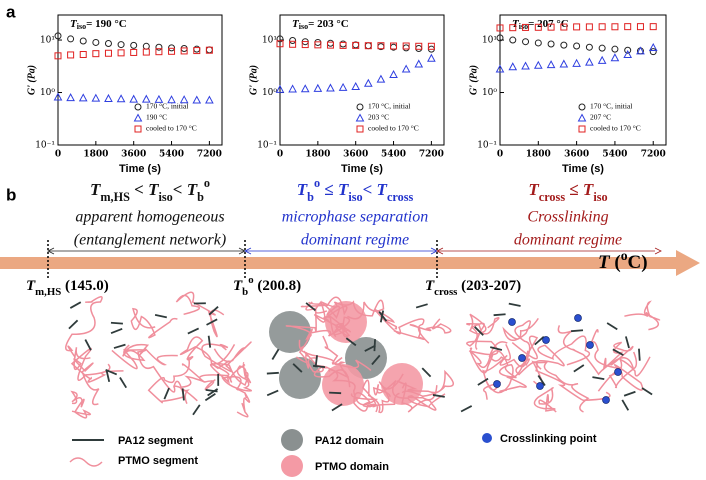 This screenshot has width=706, height=480. I want to click on legend-ptmo-domain, so click(292, 466).